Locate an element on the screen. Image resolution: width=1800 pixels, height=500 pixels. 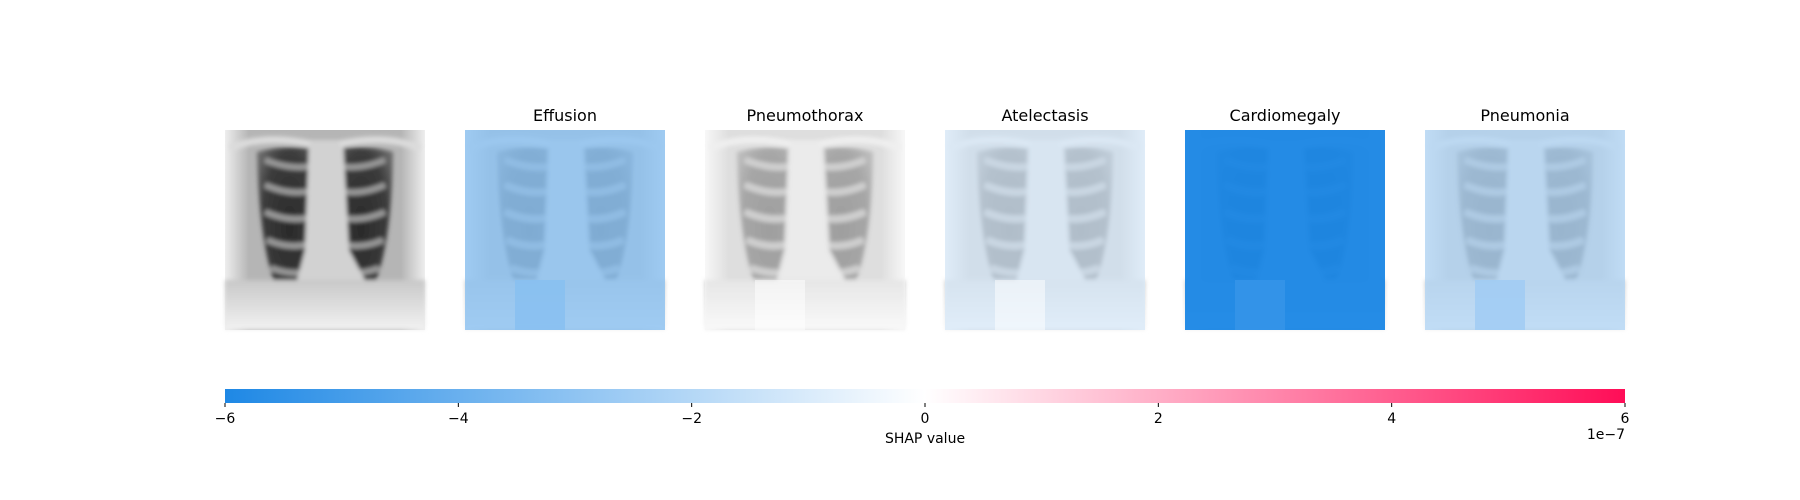
colorbar: −6 −4 −2 0 2 4 6 SHAP value 1e−7 is located at coordinates (922, 418).